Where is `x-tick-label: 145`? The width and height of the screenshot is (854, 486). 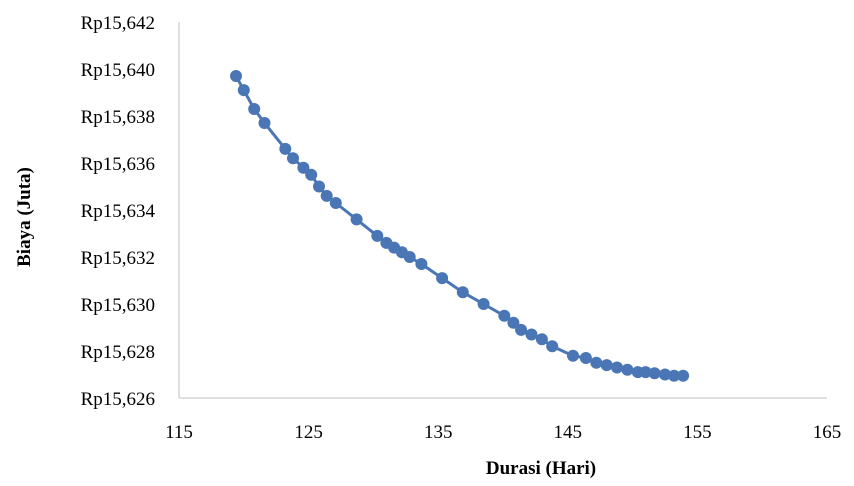
x-tick-label: 145 is located at coordinates (568, 432).